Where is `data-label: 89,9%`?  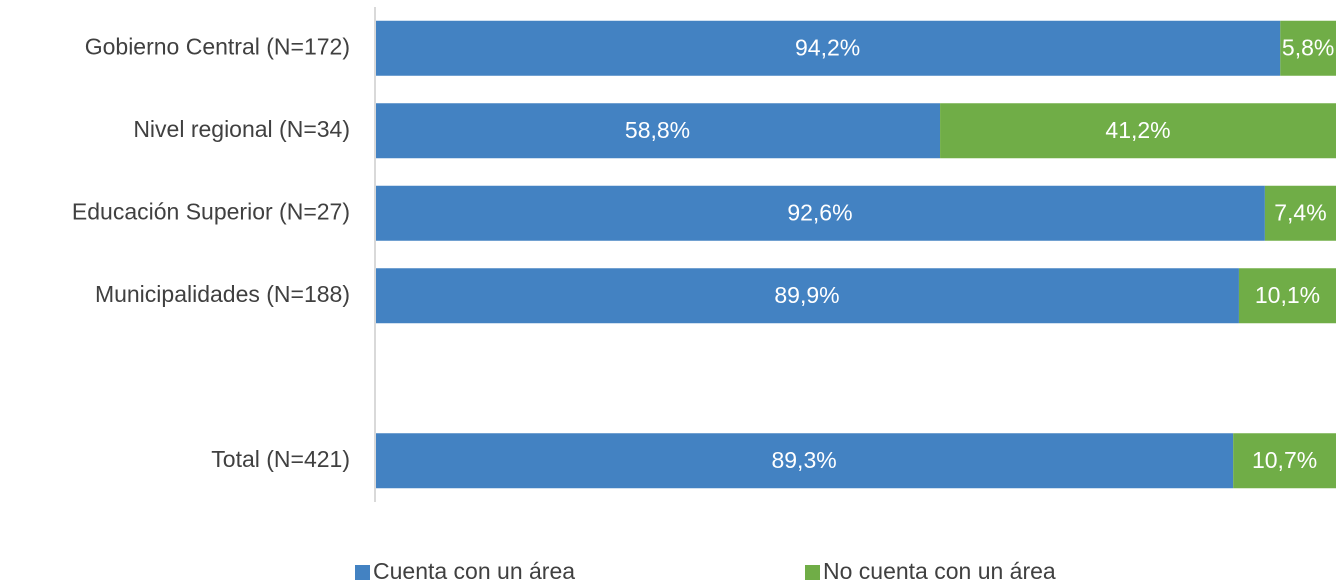 data-label: 89,9% is located at coordinates (806, 295).